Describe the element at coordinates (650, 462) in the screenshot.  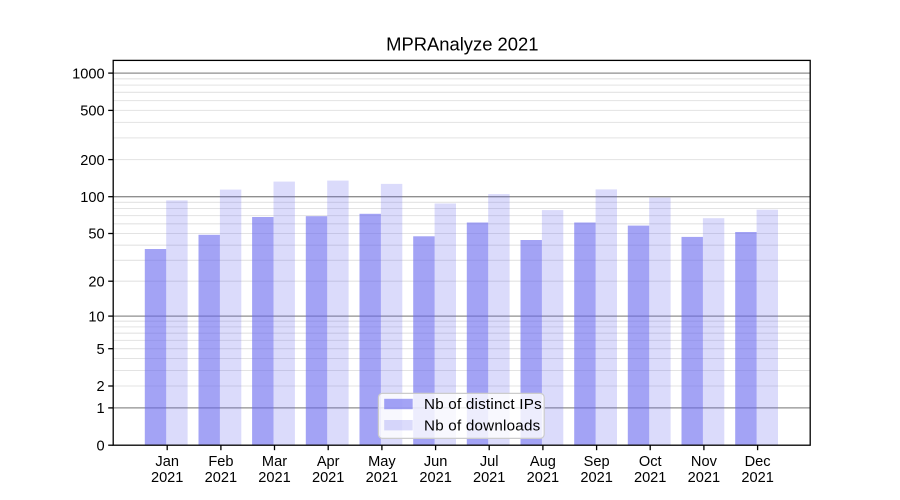
I see `svg-text: Oct` at that location.